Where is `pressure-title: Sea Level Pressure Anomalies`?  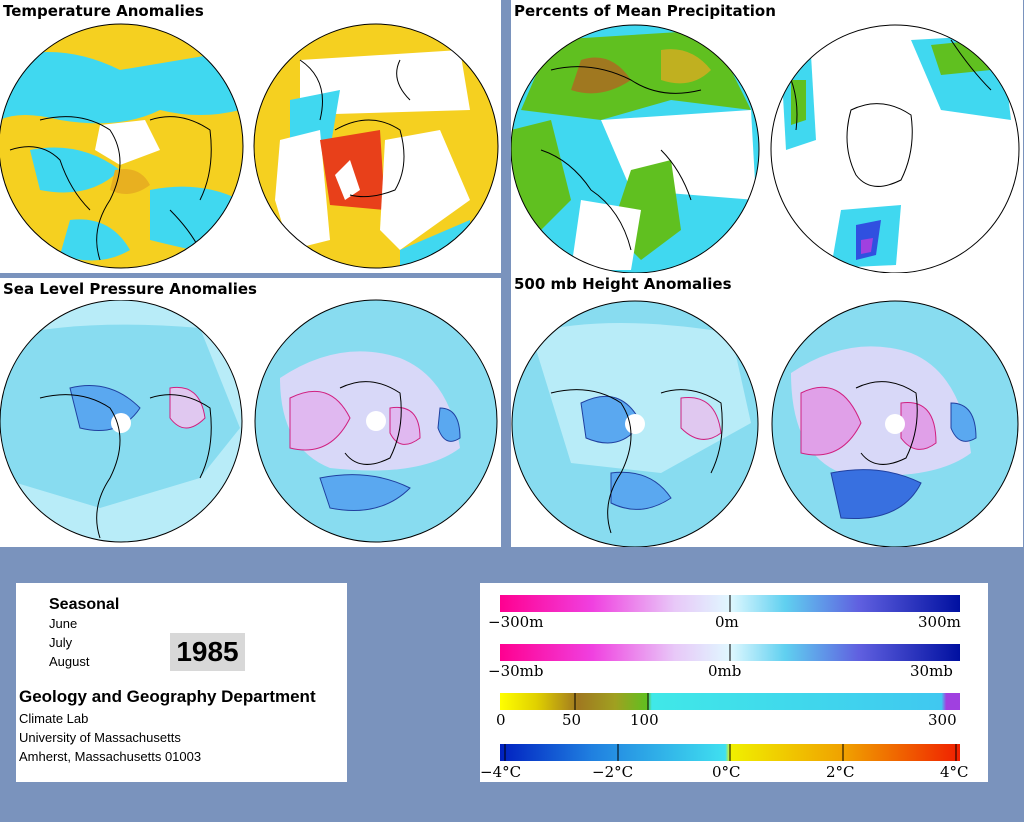
pressure-title: Sea Level Pressure Anomalies is located at coordinates (130, 289).